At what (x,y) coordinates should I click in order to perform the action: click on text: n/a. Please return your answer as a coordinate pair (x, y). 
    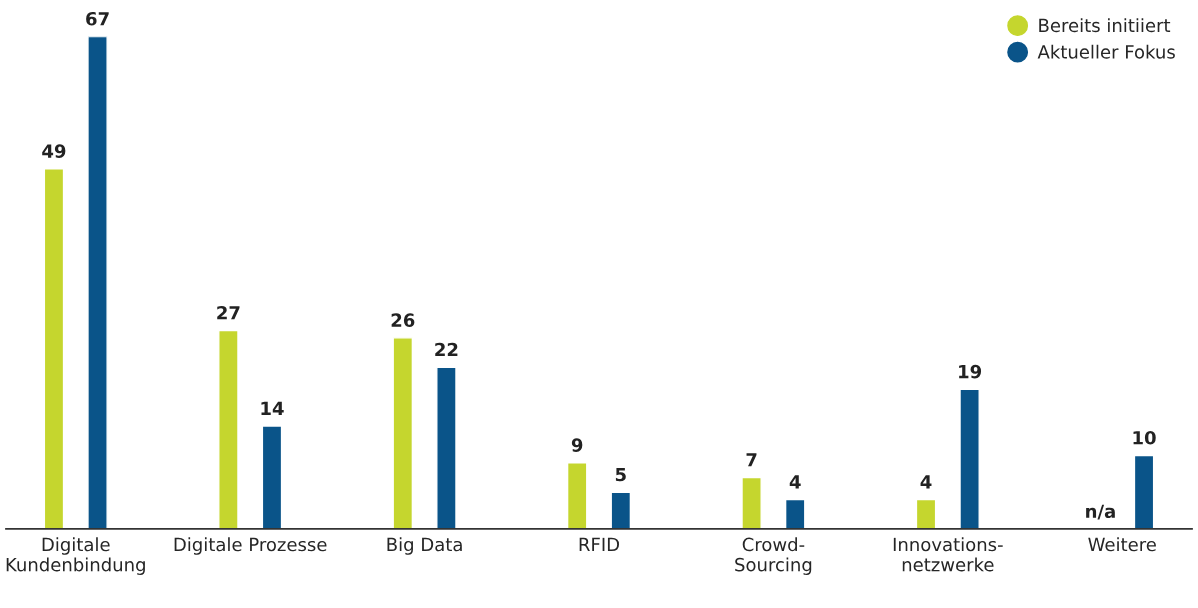
    Looking at the image, I should click on (1100, 512).